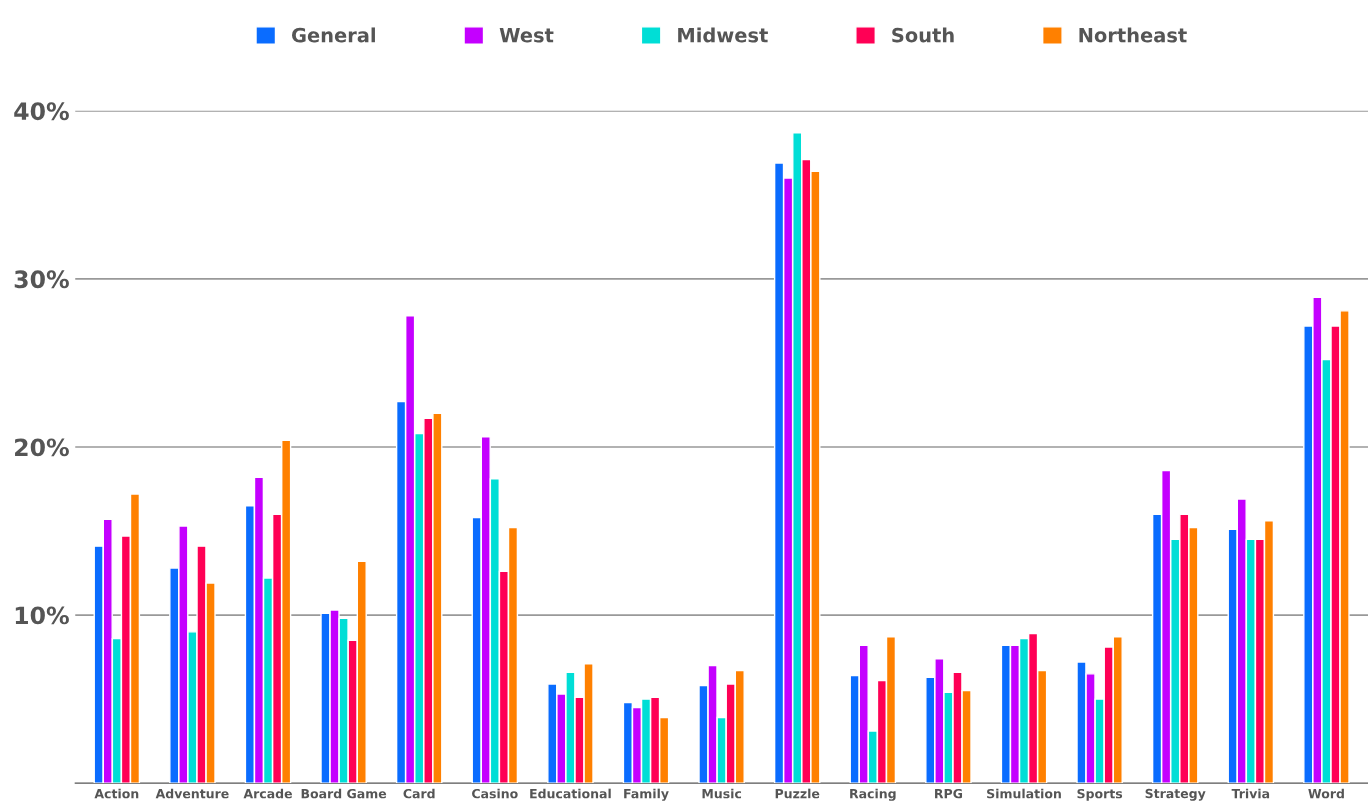 Image resolution: width=1368 pixels, height=809 pixels. What do you see at coordinates (646, 794) in the screenshot?
I see `x-tick-label: Family` at bounding box center [646, 794].